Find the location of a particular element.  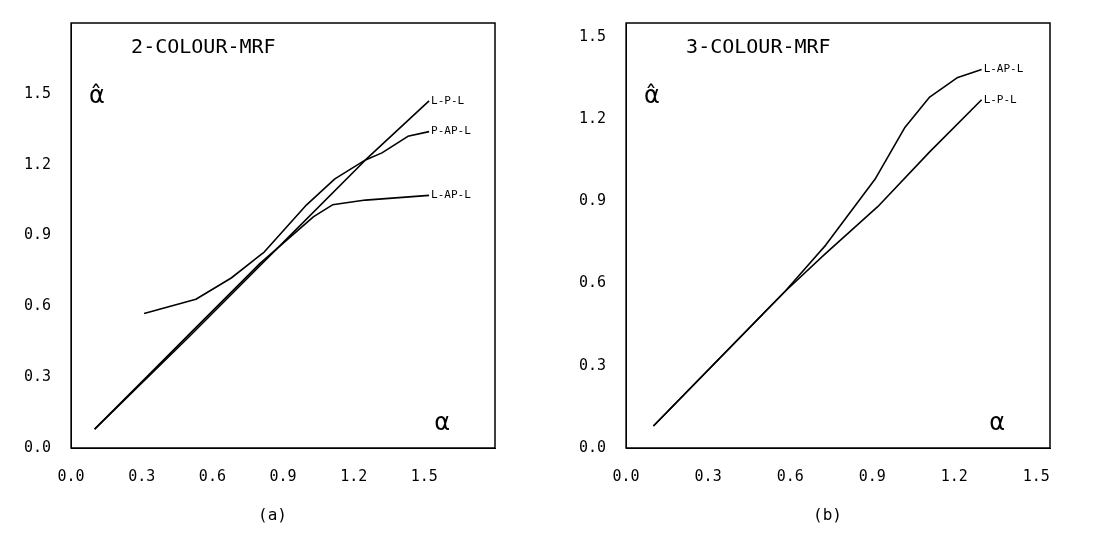

text: 2-COLOUR-MRF is located at coordinates (203, 46).